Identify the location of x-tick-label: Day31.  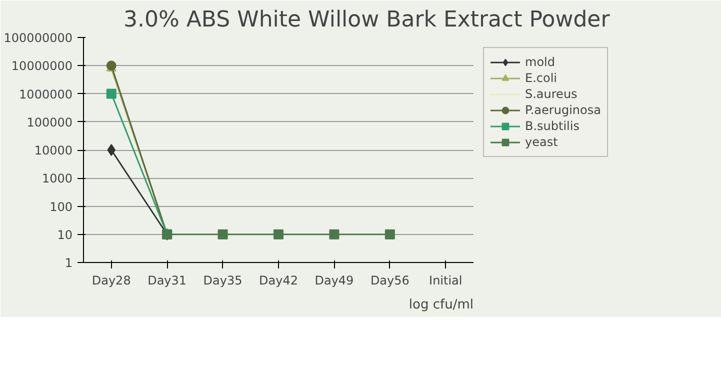
(167, 281).